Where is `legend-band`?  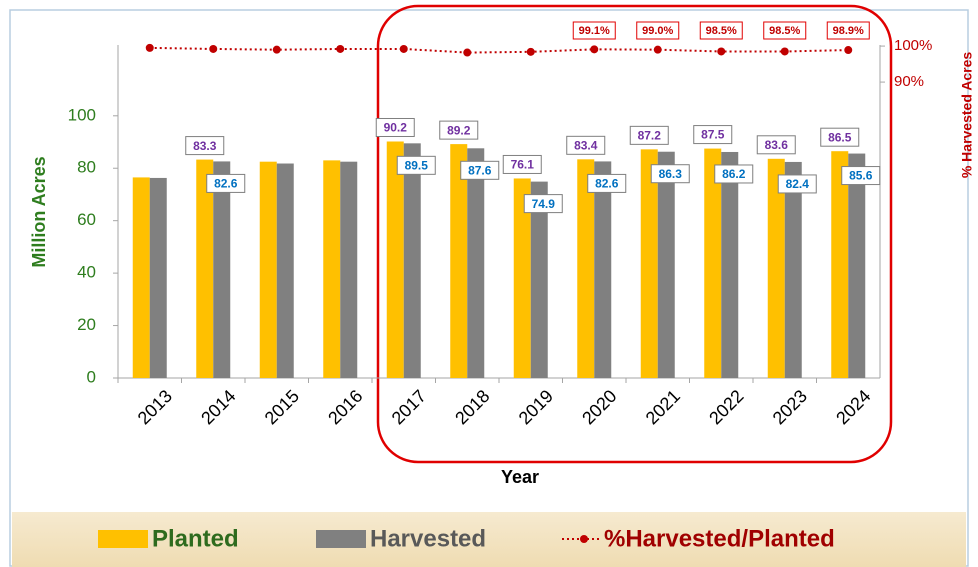
legend-band is located at coordinates (489, 539).